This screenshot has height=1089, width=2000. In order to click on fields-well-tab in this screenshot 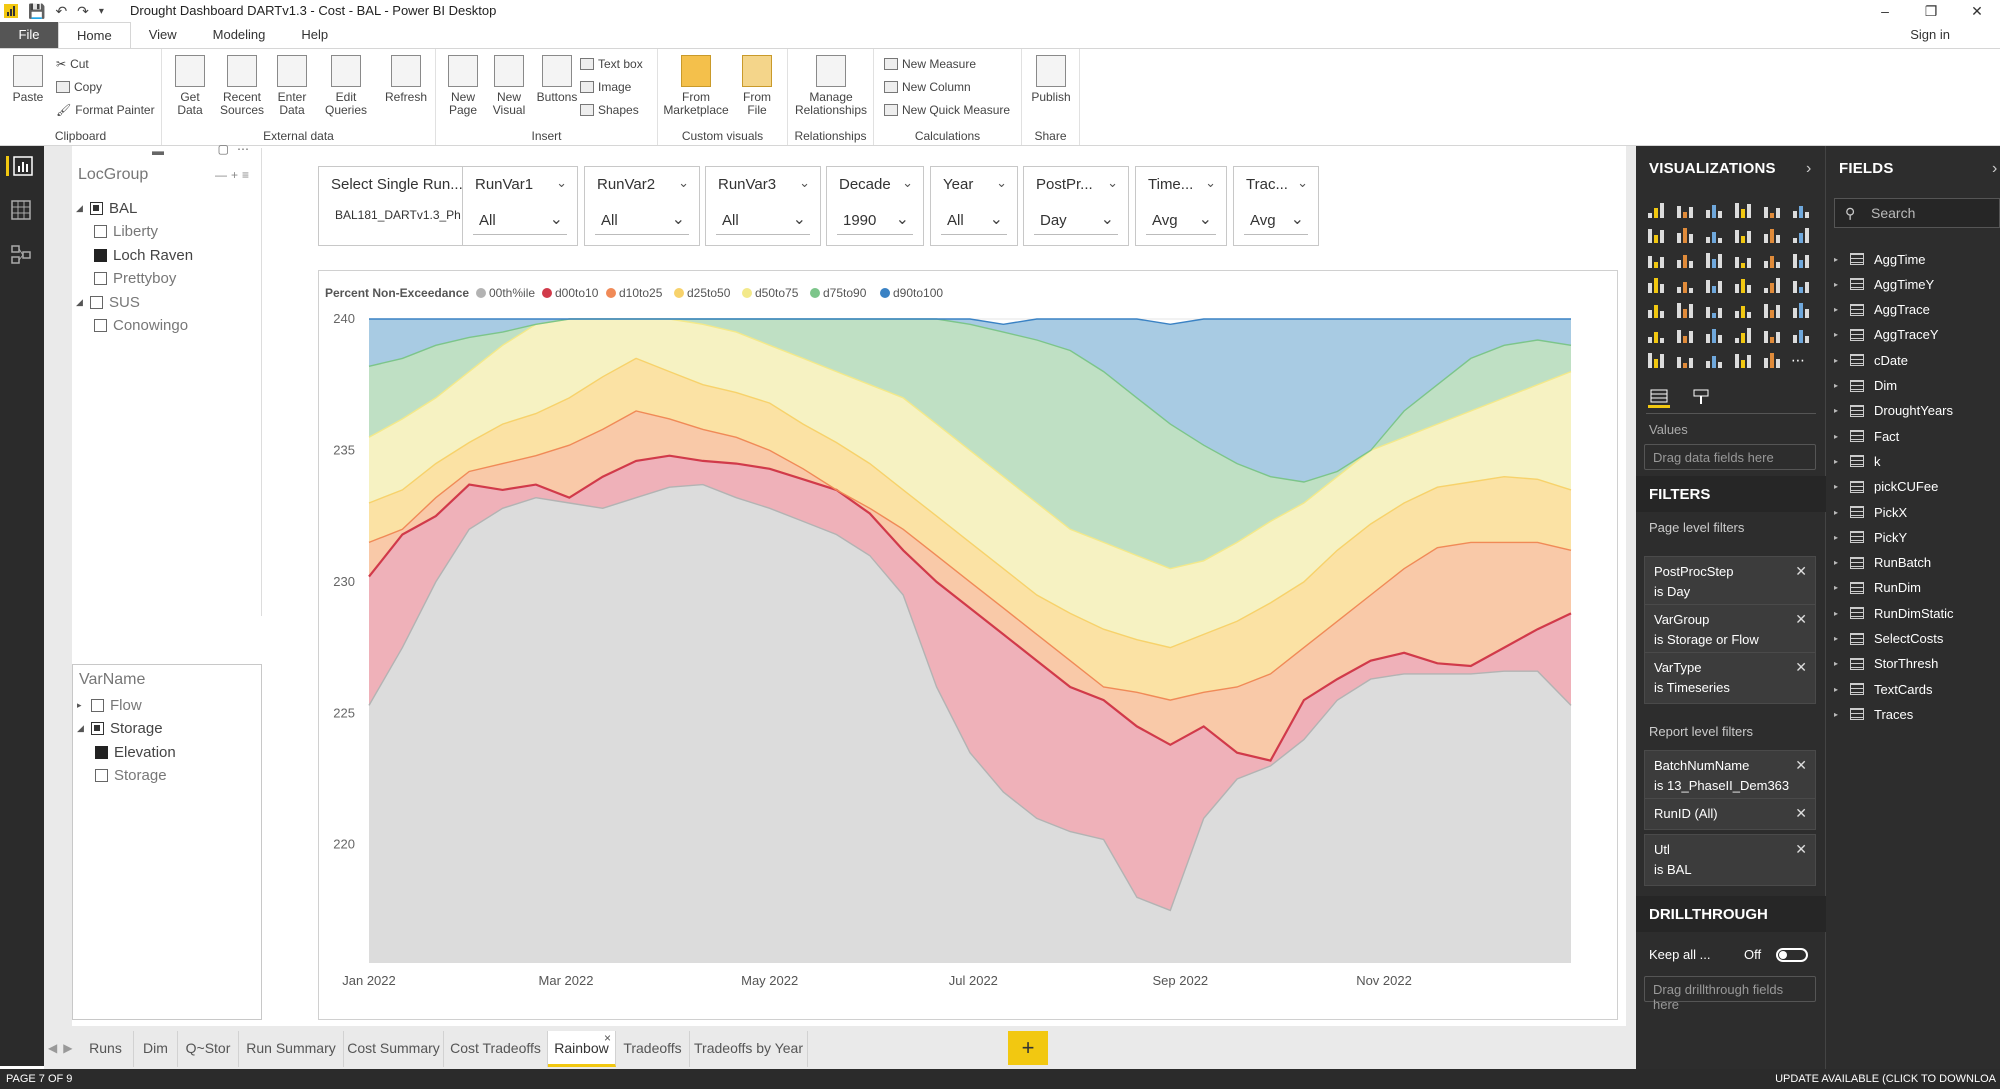, I will do `click(1659, 398)`.